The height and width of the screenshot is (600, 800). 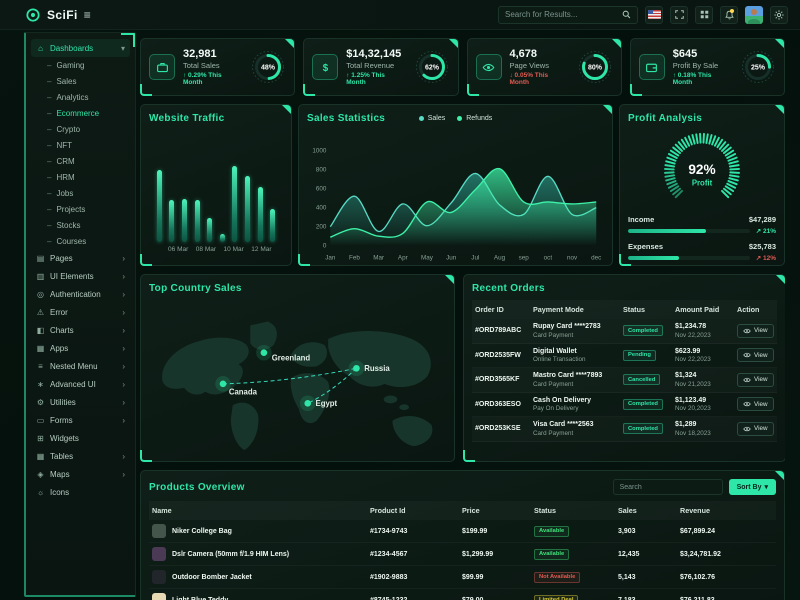 What do you see at coordinates (667, 487) in the screenshot?
I see `products-search-input` at bounding box center [667, 487].